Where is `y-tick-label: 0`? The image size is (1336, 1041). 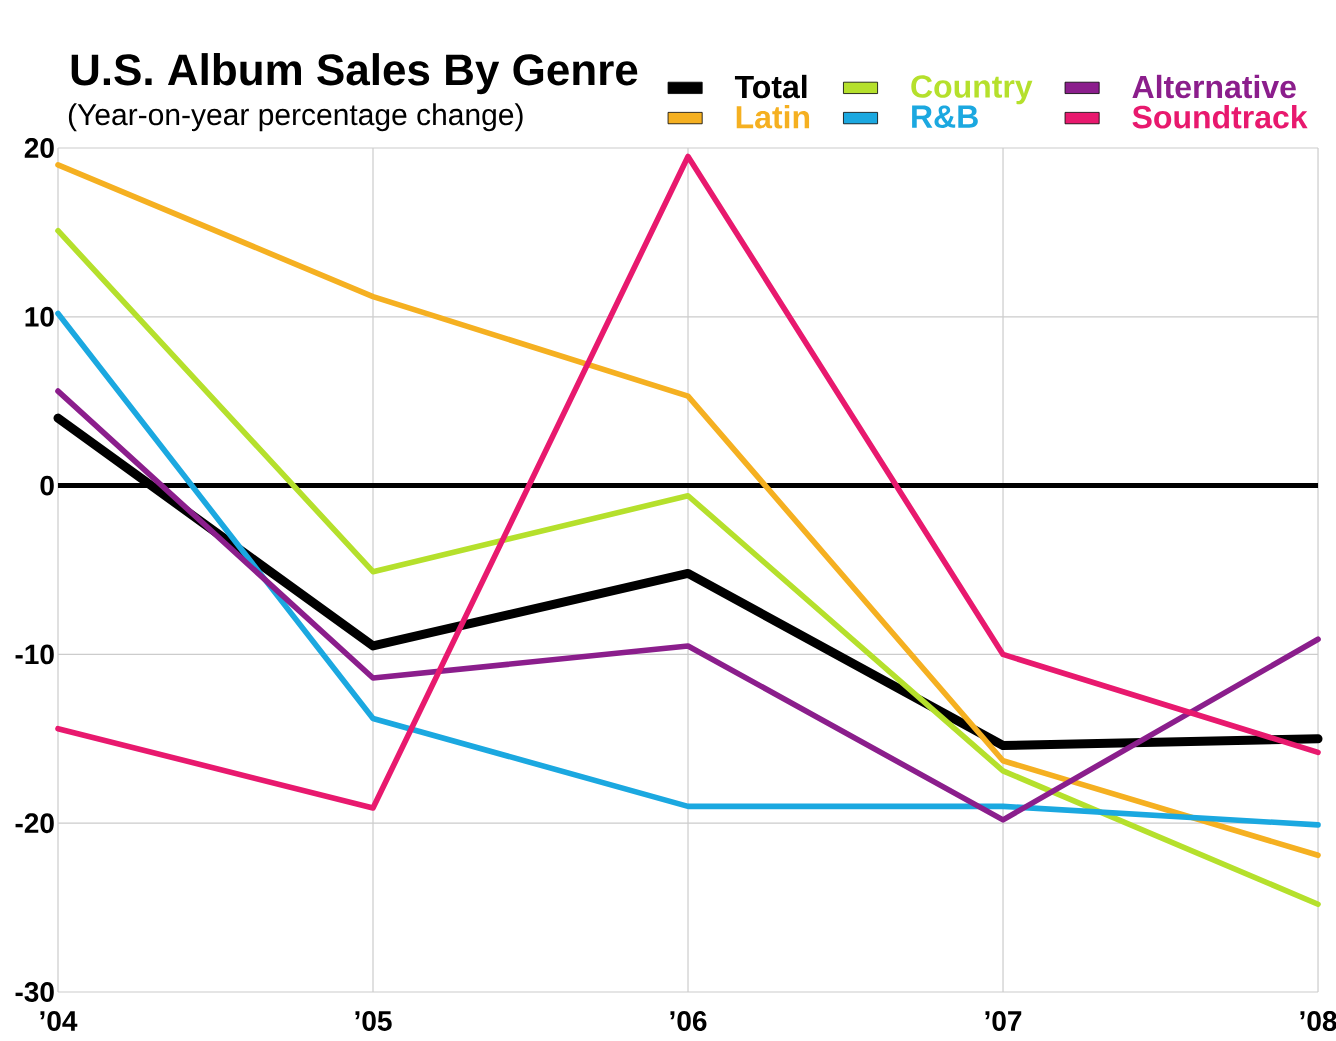 y-tick-label: 0 is located at coordinates (47, 485).